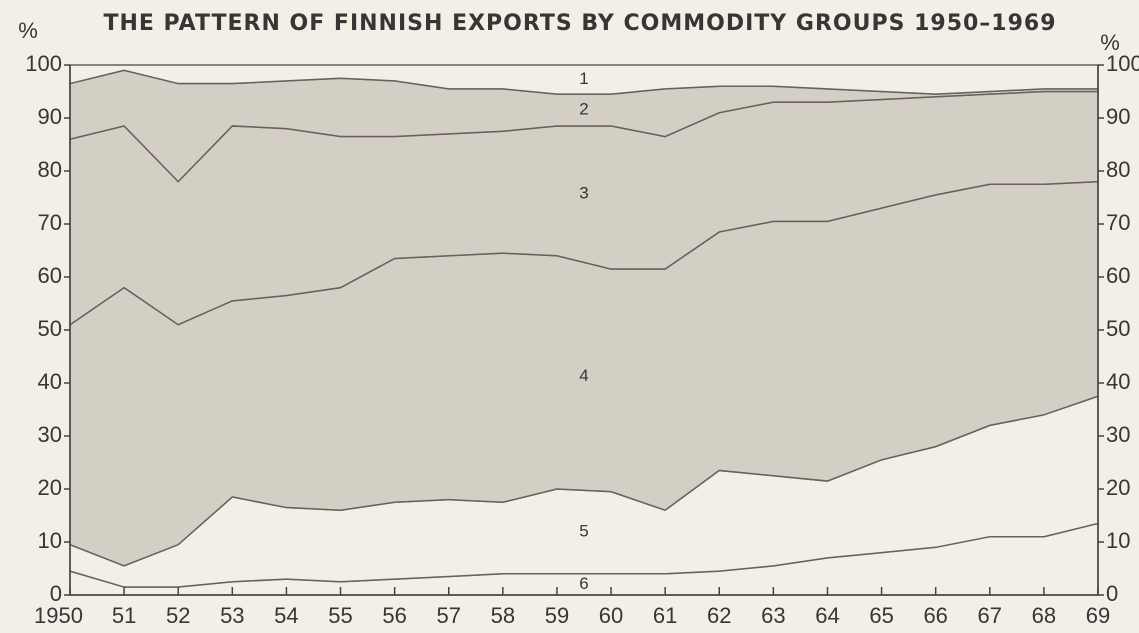 The height and width of the screenshot is (633, 1139). I want to click on x-tick-label: 69, so click(1098, 615).